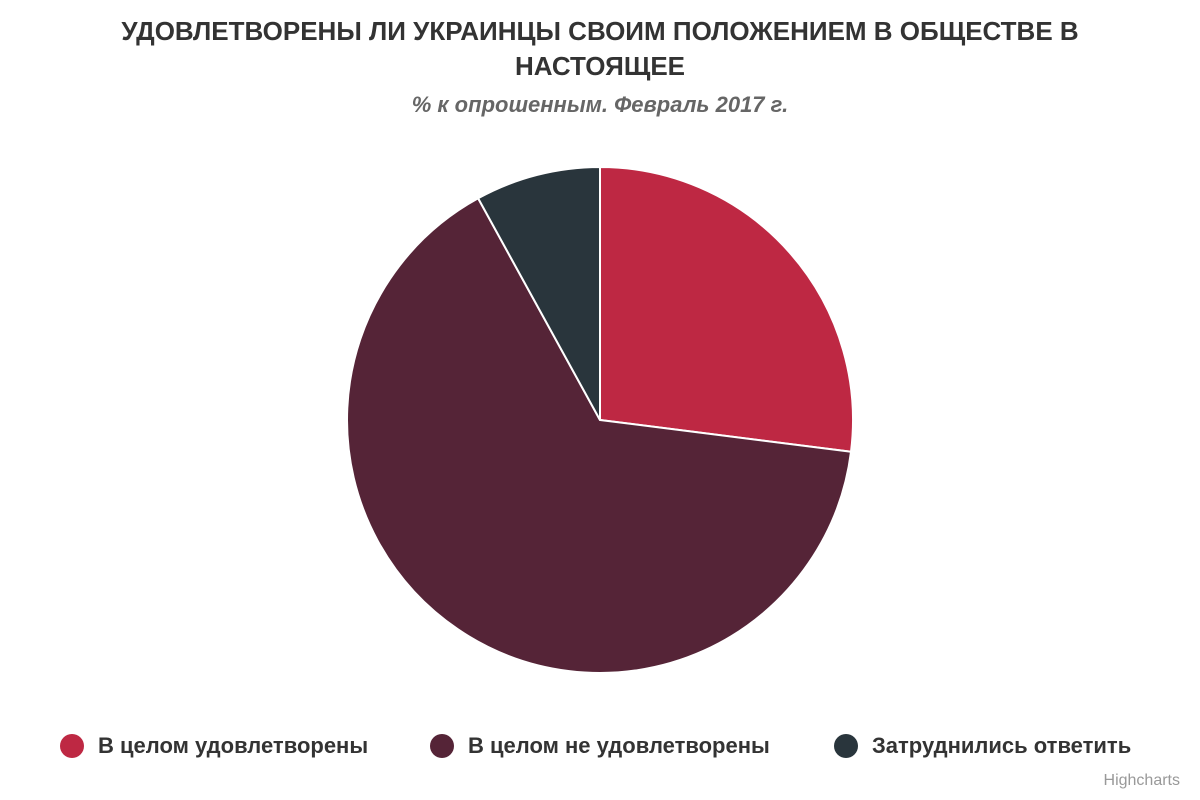 The image size is (1200, 800). What do you see at coordinates (600, 104) in the screenshot?
I see `chart-subtitle: % к опрошенным. Февраль 2017 г.` at bounding box center [600, 104].